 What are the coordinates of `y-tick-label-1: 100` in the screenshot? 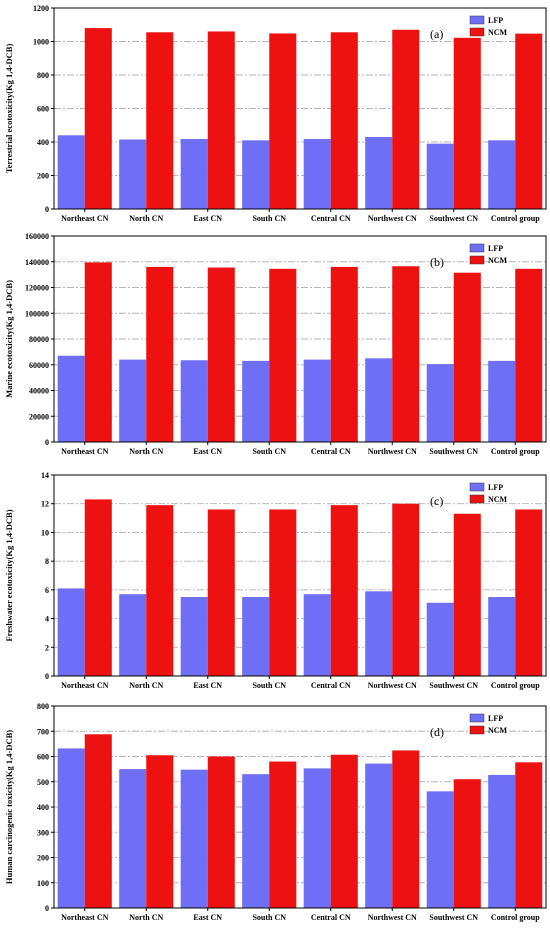 It's located at (43, 883).